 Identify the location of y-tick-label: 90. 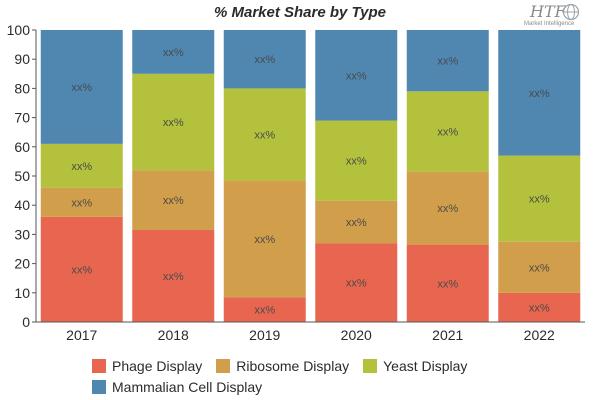
(22, 59).